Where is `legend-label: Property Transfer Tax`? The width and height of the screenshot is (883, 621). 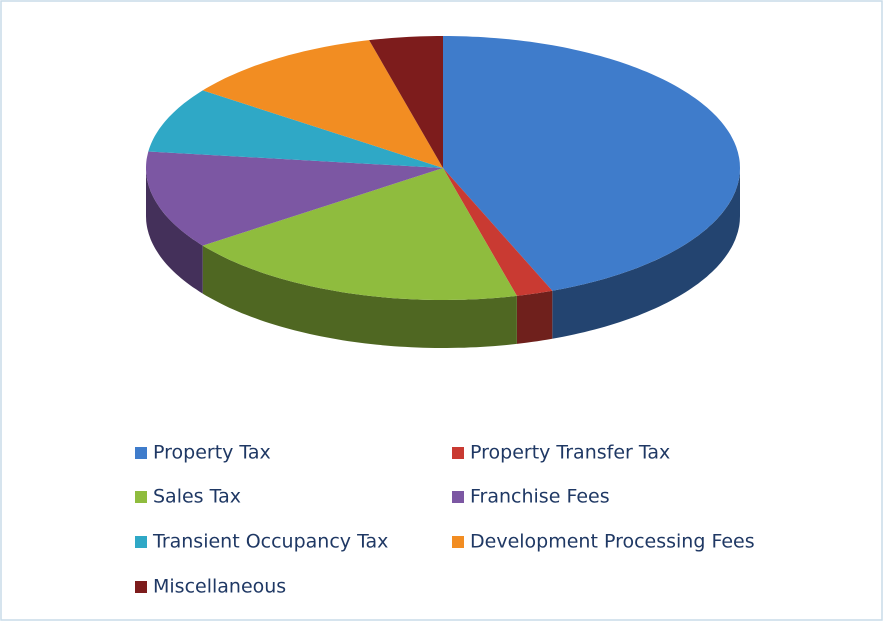 legend-label: Property Transfer Tax is located at coordinates (570, 453).